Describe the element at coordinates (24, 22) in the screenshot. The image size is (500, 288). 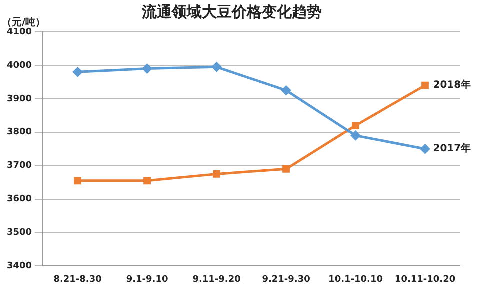
I see `y-axis-title: （元/吨）` at that location.